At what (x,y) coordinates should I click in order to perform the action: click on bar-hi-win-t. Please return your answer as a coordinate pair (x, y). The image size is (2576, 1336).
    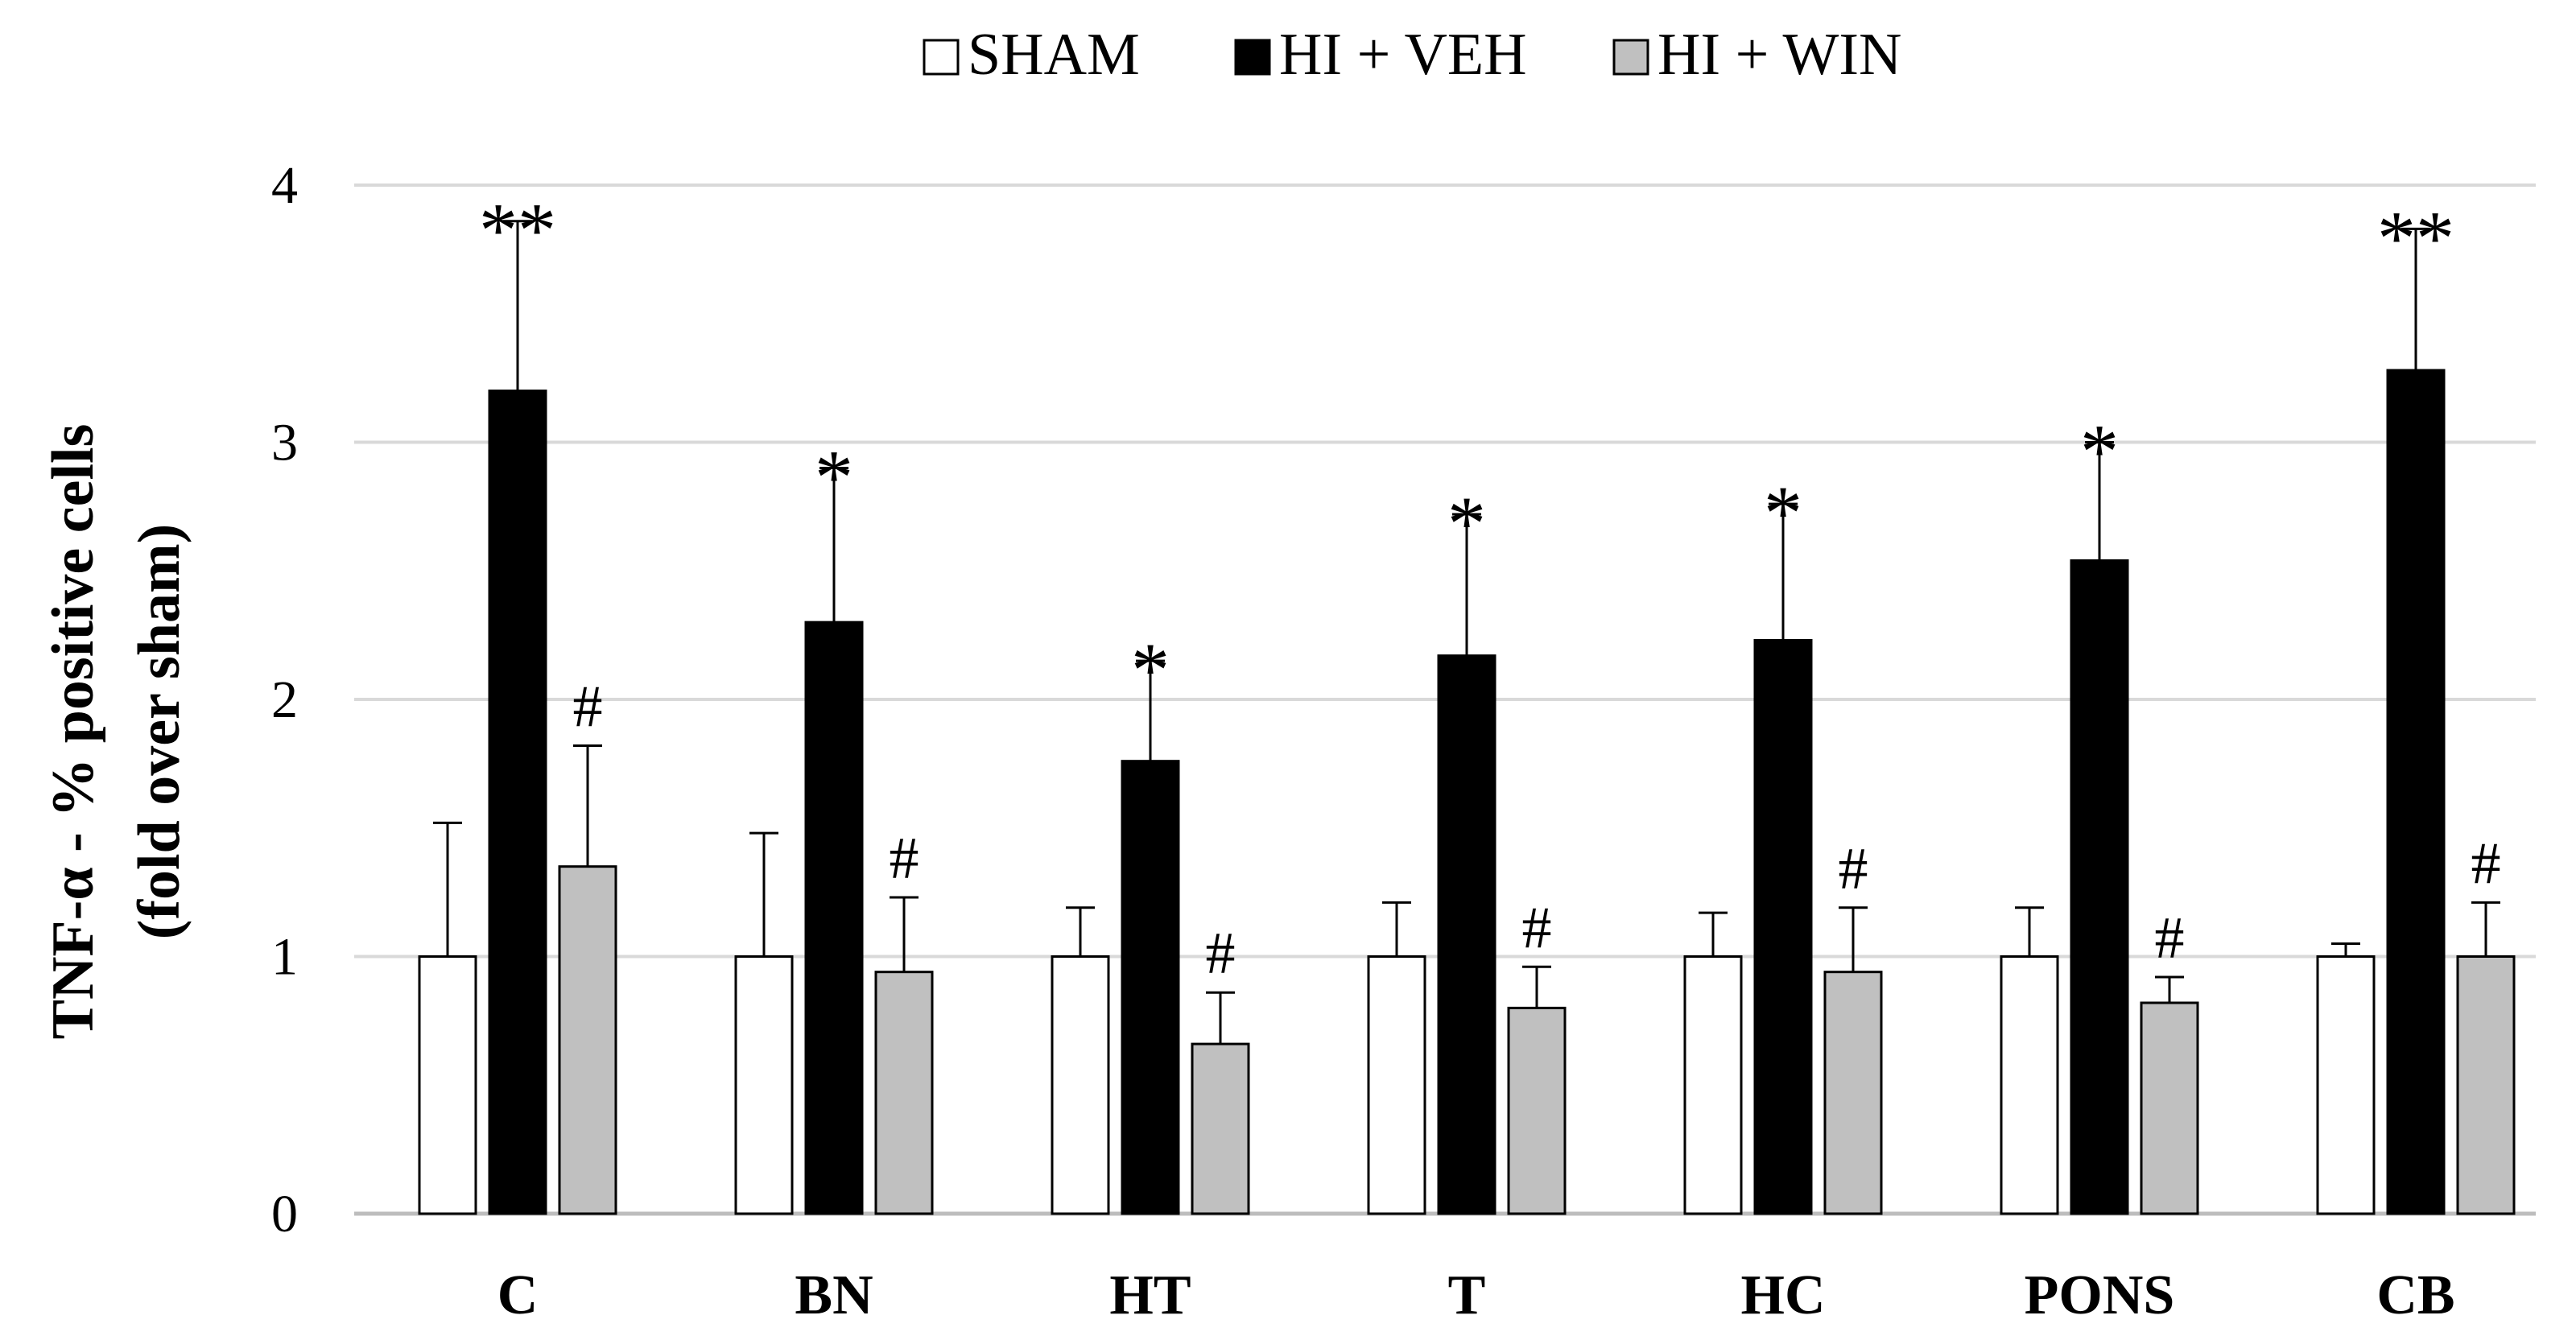
    Looking at the image, I should click on (1537, 1110).